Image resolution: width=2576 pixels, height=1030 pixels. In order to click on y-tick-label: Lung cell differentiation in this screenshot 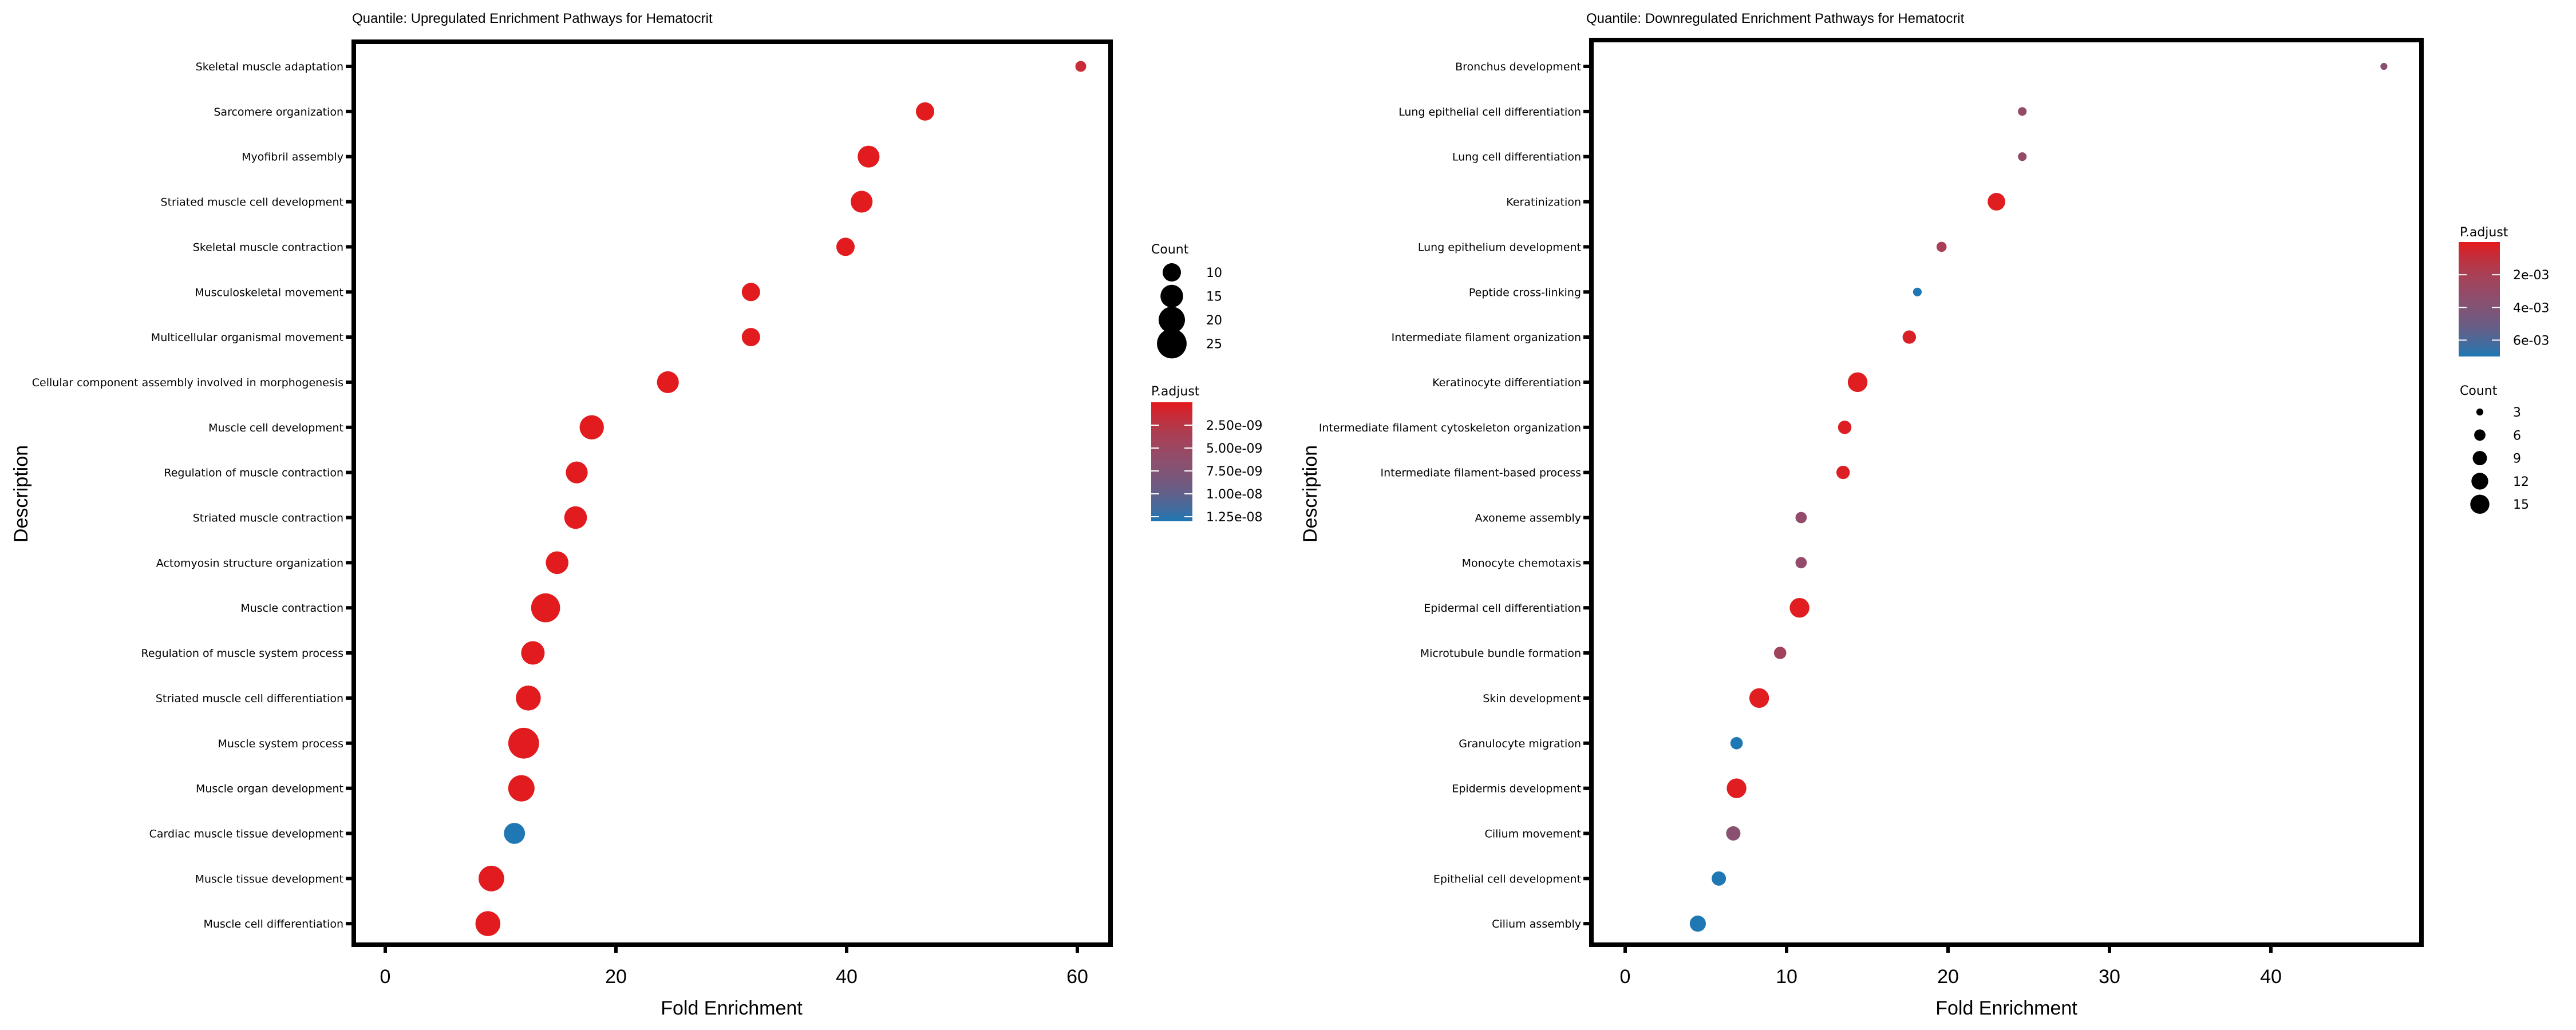, I will do `click(1517, 157)`.